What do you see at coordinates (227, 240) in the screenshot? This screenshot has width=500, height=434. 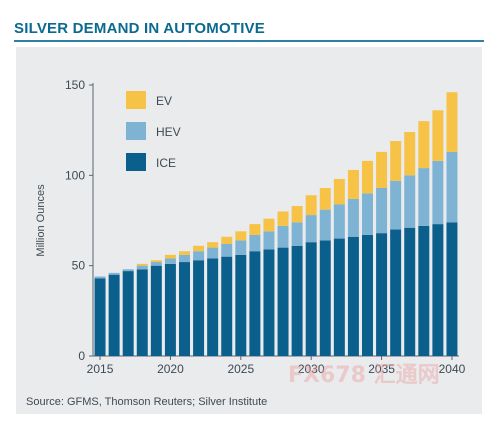 I see `bar-ev-2024` at bounding box center [227, 240].